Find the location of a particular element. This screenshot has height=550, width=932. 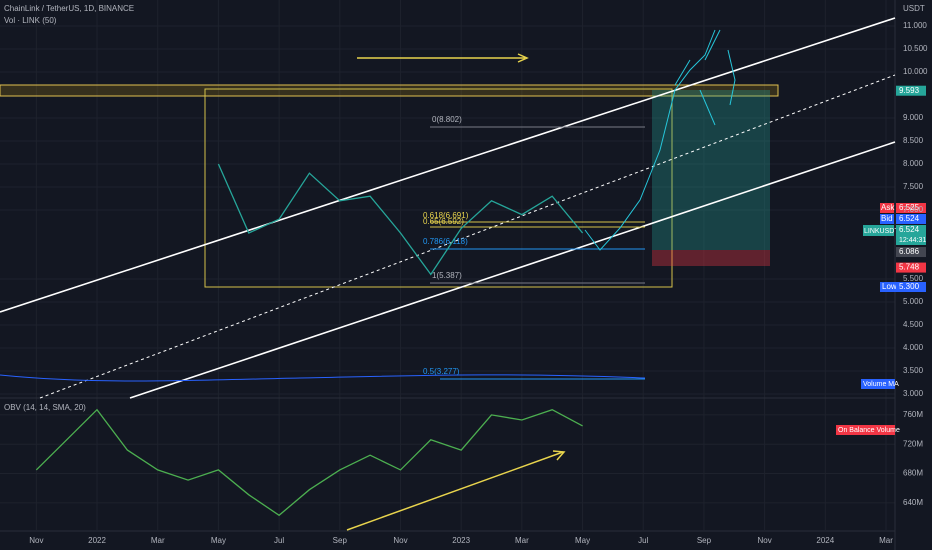

volume-label: Volume MA is located at coordinates (881, 384).